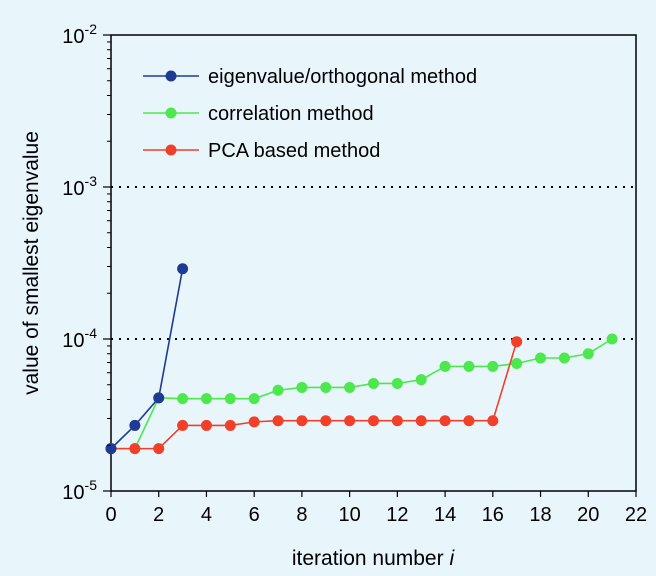  I want to click on x-tick-label: 16, so click(493, 515).